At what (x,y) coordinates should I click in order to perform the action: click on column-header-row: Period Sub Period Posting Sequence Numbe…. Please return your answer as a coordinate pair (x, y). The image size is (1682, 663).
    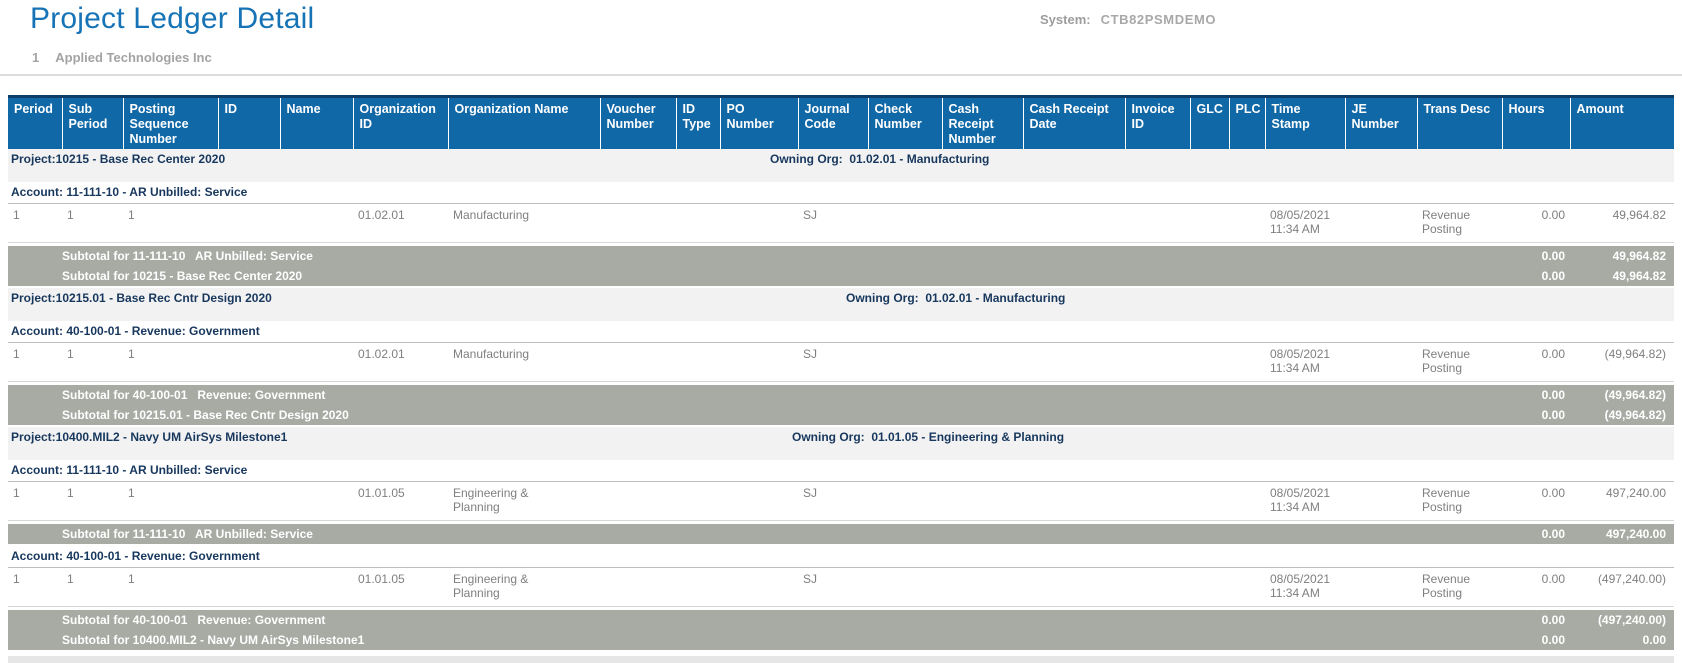
    Looking at the image, I should click on (841, 122).